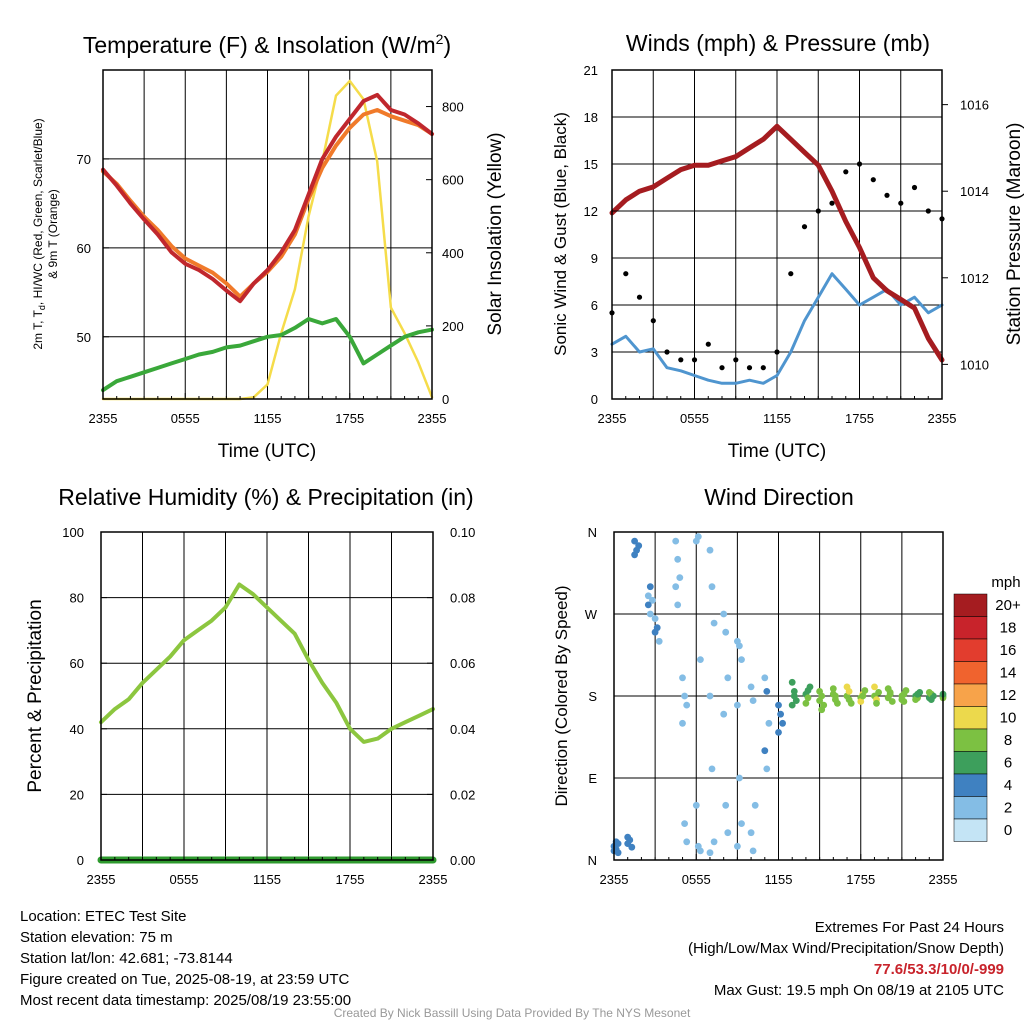  What do you see at coordinates (77, 729) in the screenshot?
I see `y-tick-label: 40` at bounding box center [77, 729].